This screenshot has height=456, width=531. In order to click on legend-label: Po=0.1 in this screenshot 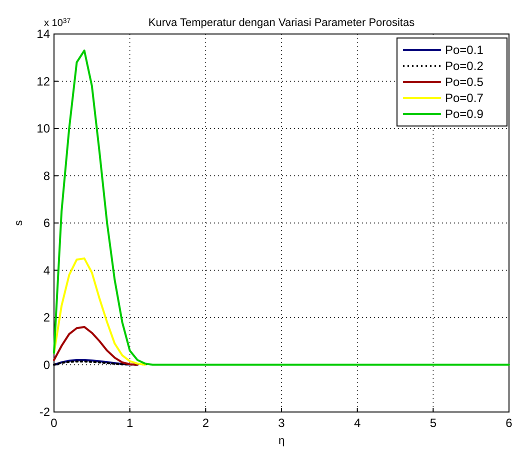, I will do `click(464, 50)`.